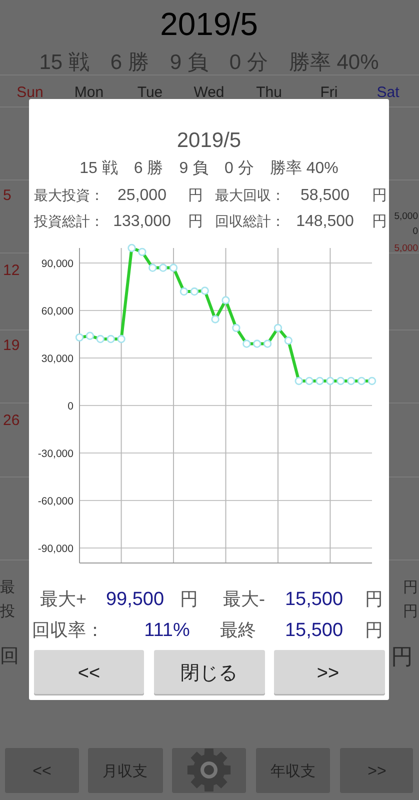 This screenshot has height=800, width=419. What do you see at coordinates (142, 195) in the screenshot?
I see `annotation: 25,000` at bounding box center [142, 195].